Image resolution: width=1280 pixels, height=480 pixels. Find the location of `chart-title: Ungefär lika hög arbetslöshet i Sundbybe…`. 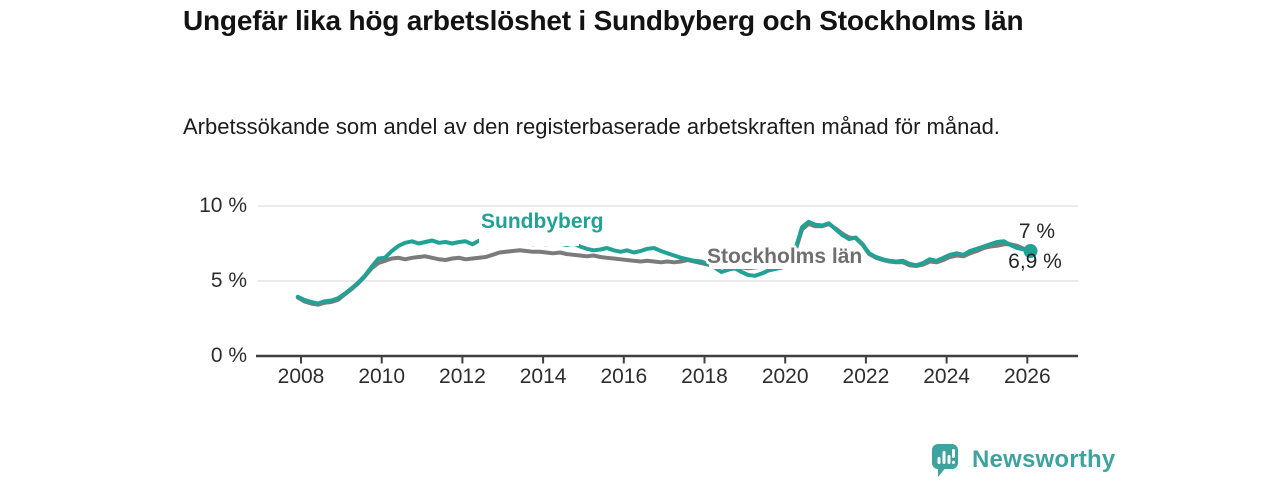

chart-title: Ungefär lika hög arbetslöshet i Sundbybe… is located at coordinates (603, 20).